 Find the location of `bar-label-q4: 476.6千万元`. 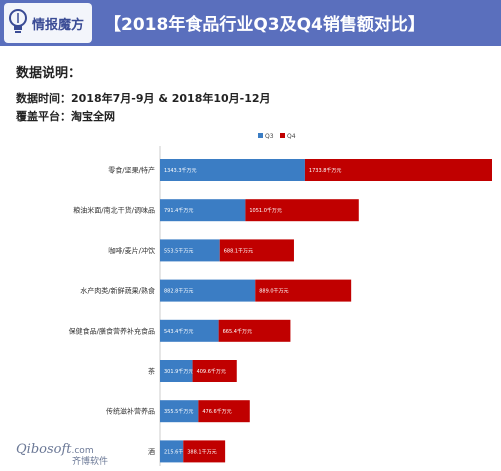

bar-label-q4: 476.6千万元 is located at coordinates (216, 411).